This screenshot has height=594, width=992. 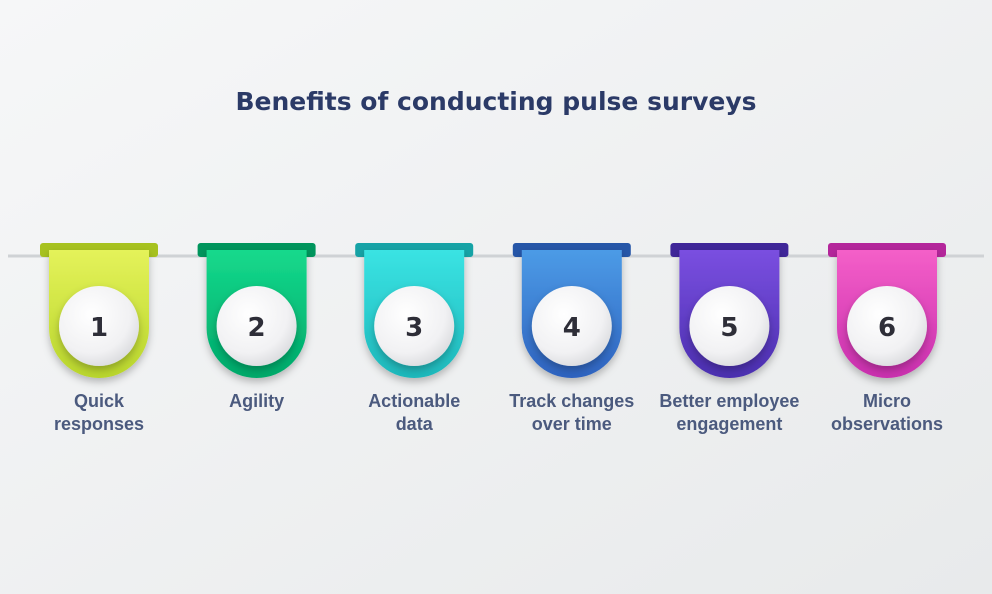 I want to click on label: Quick, so click(x=99, y=401).